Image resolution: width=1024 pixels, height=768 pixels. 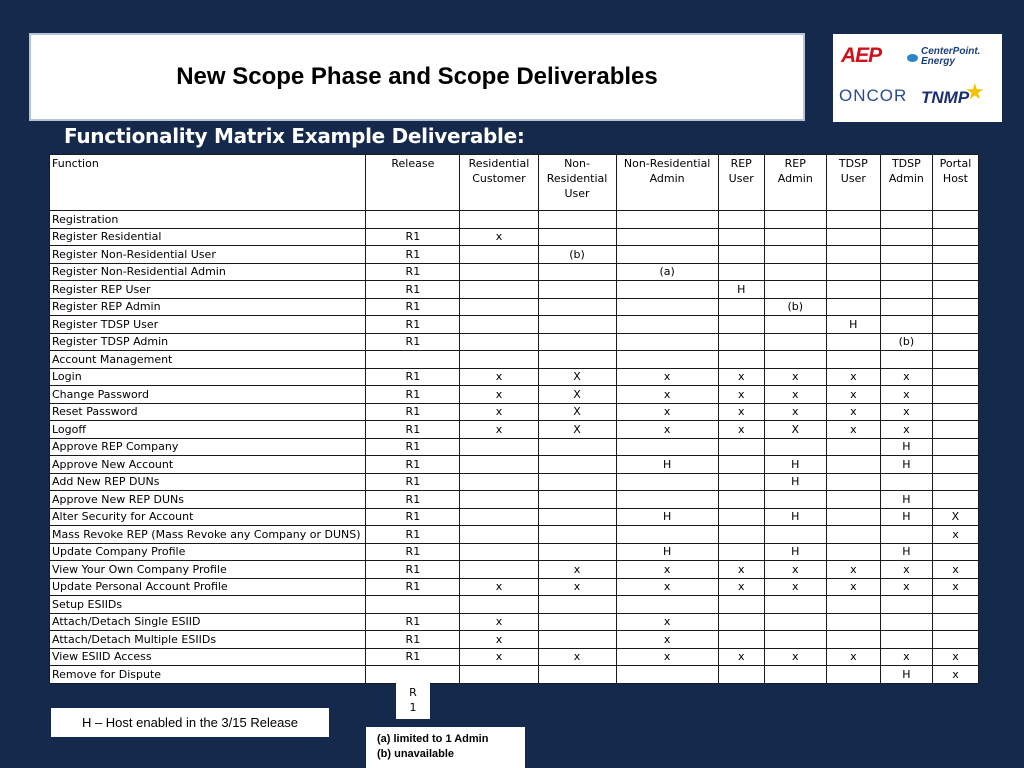 What do you see at coordinates (577, 182) in the screenshot?
I see `column-header: Non-Residential User` at bounding box center [577, 182].